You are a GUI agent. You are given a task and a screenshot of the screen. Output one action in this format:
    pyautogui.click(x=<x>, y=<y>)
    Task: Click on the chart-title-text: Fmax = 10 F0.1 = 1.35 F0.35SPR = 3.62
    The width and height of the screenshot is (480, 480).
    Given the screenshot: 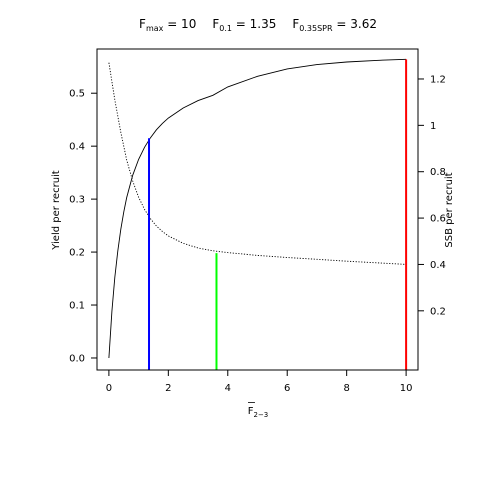 What is the action you would take?
    pyautogui.click(x=258, y=25)
    